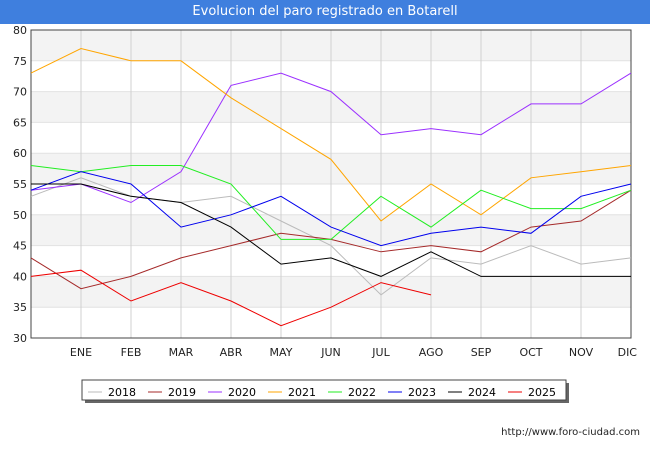 Image resolution: width=650 pixels, height=450 pixels. I want to click on x-tick-label: OCT, so click(530, 352).